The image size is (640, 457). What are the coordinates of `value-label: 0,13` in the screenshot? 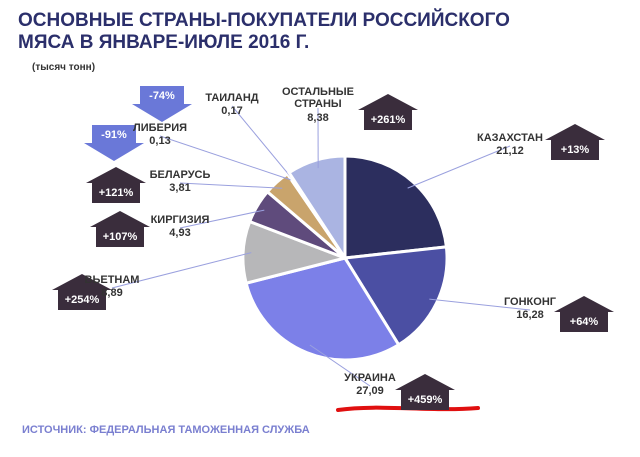 It's located at (160, 141).